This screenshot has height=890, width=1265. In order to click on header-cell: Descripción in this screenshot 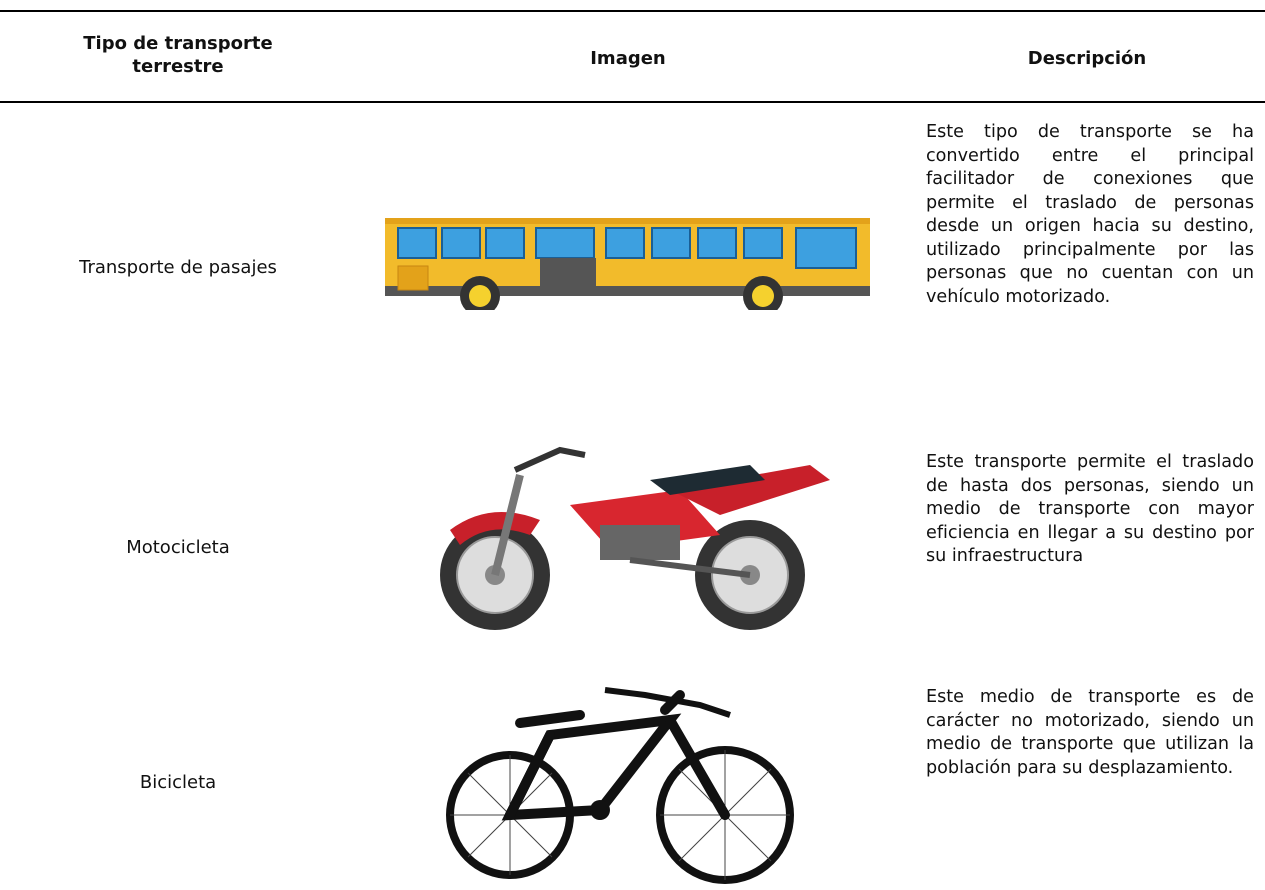, I will do `click(1087, 58)`.